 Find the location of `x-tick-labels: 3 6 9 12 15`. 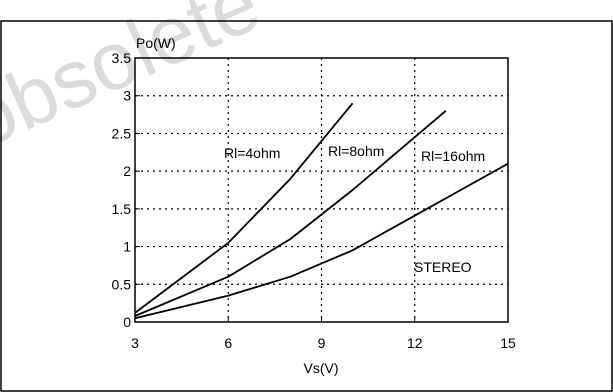

x-tick-labels: 3 6 9 12 15 is located at coordinates (323, 343).